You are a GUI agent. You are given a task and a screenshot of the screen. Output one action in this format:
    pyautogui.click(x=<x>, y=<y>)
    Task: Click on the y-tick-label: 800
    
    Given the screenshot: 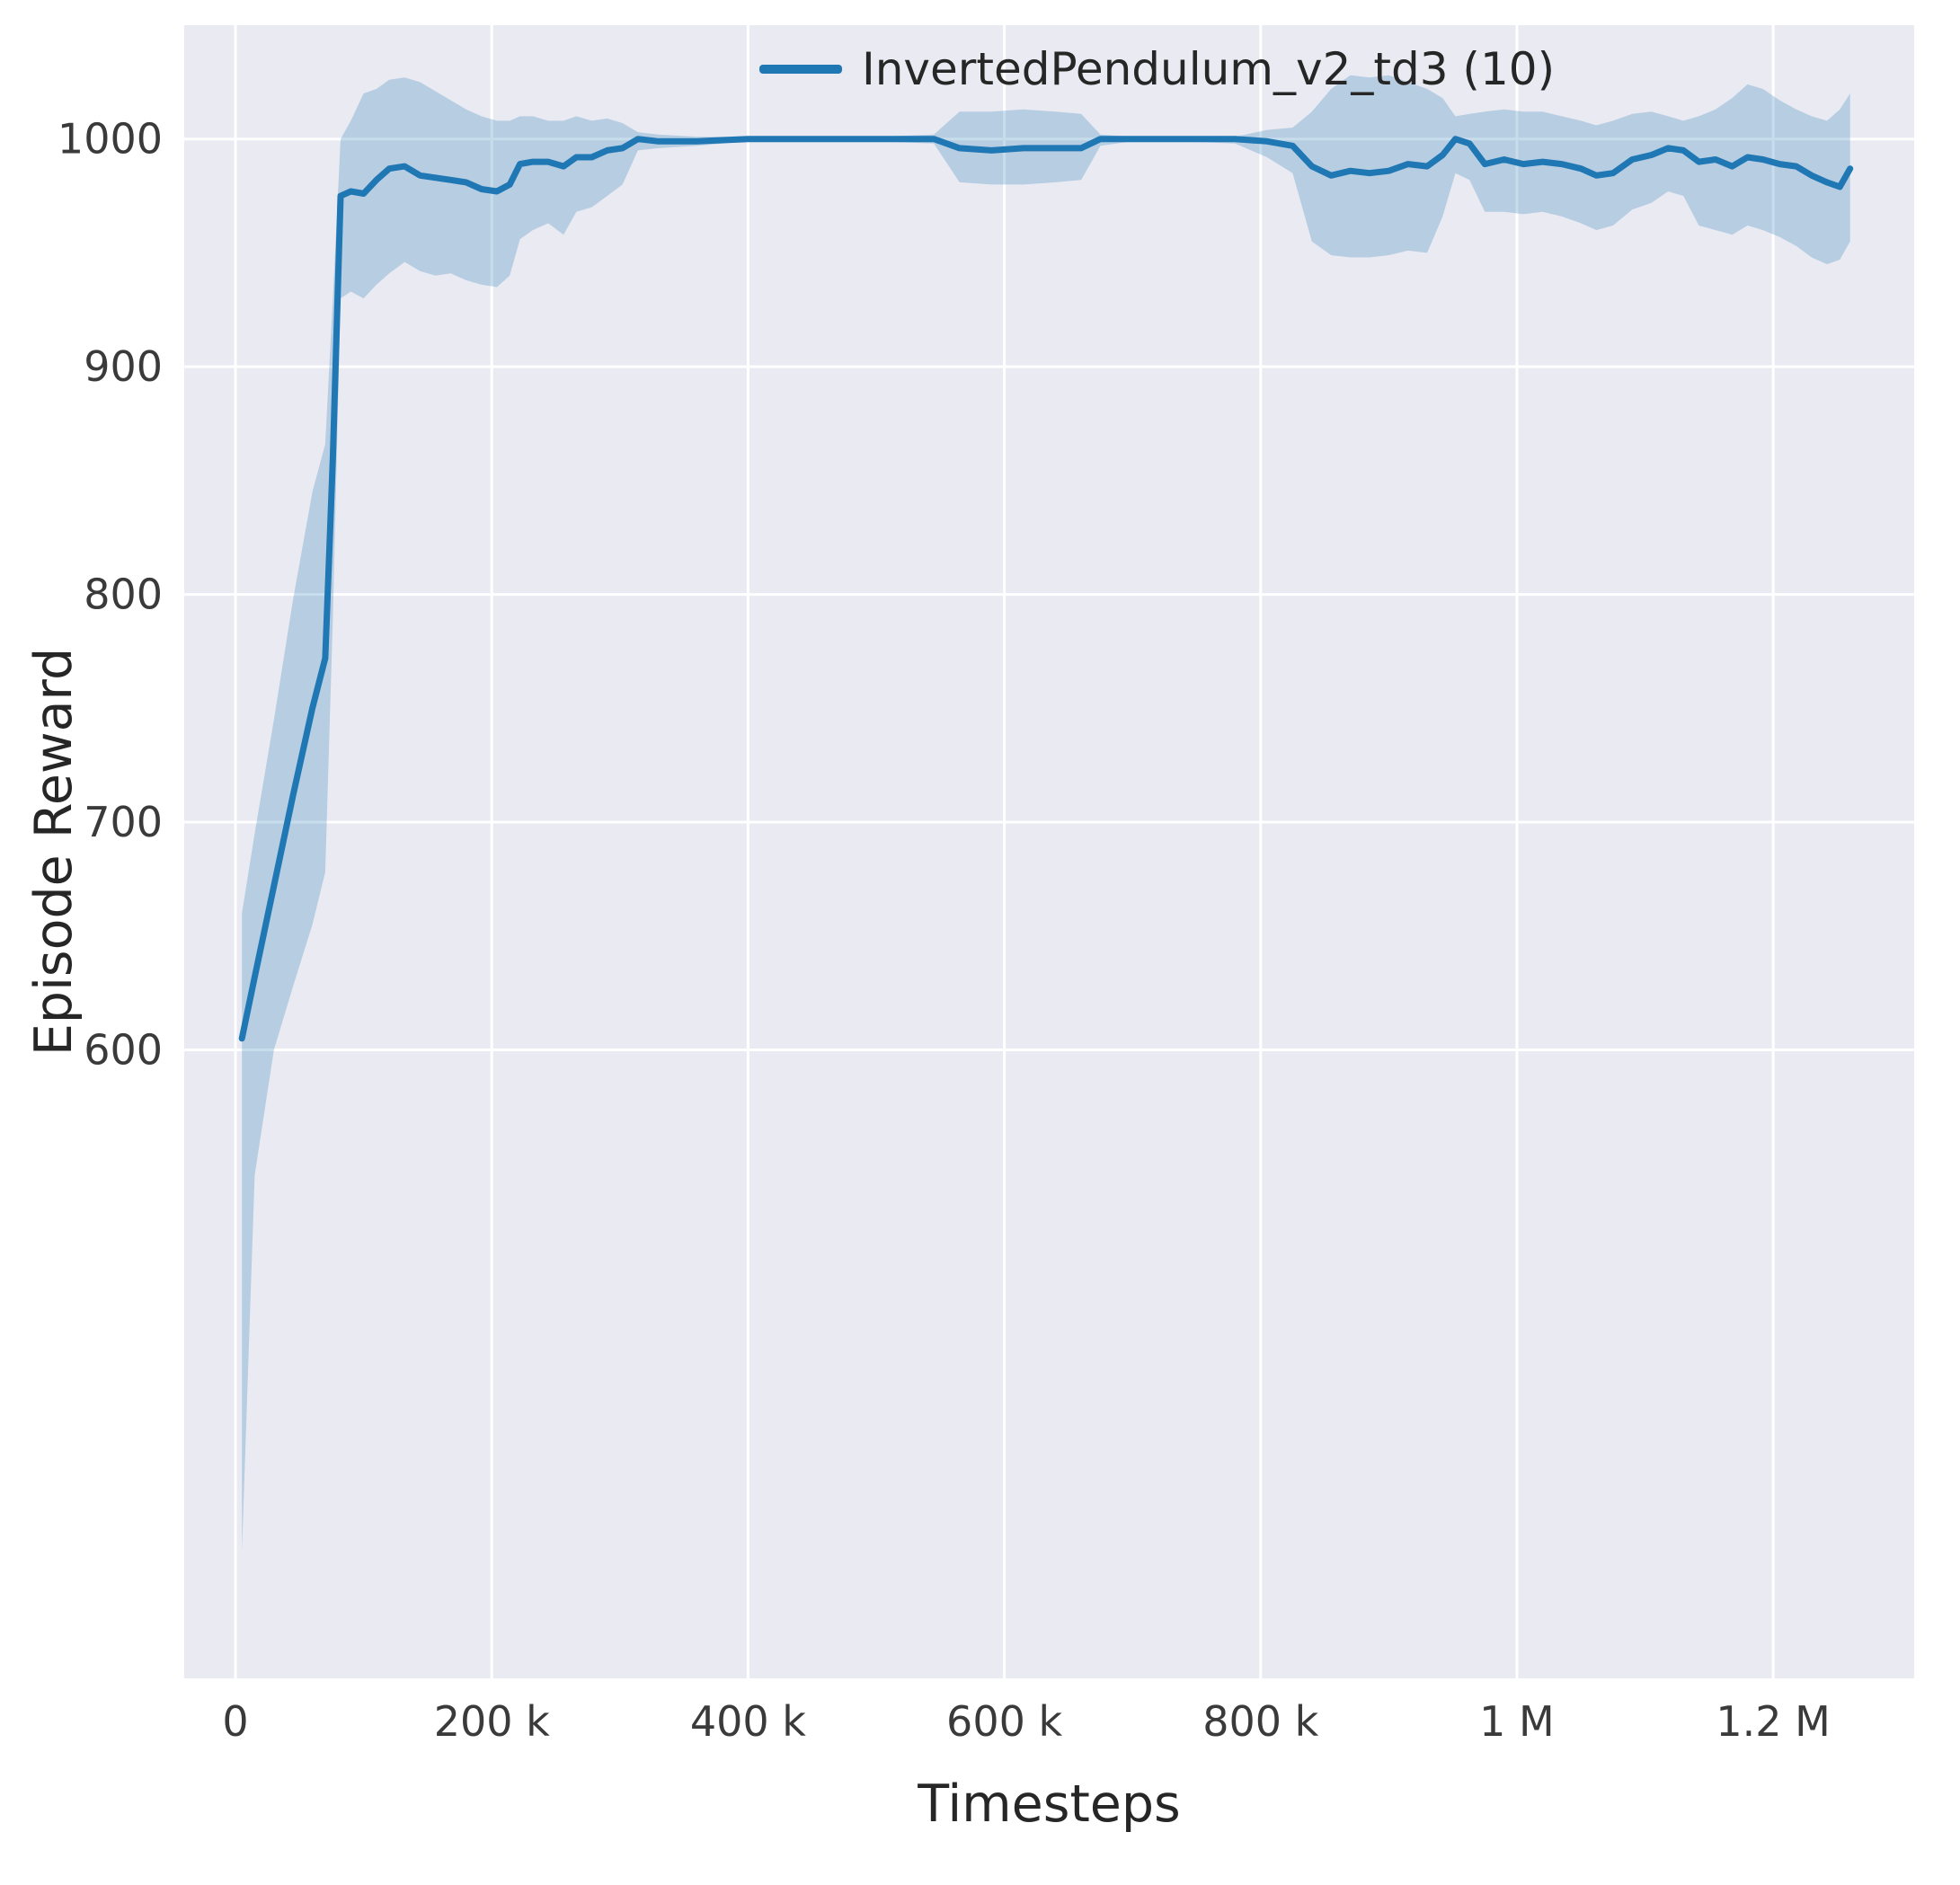 What is the action you would take?
    pyautogui.click(x=124, y=595)
    